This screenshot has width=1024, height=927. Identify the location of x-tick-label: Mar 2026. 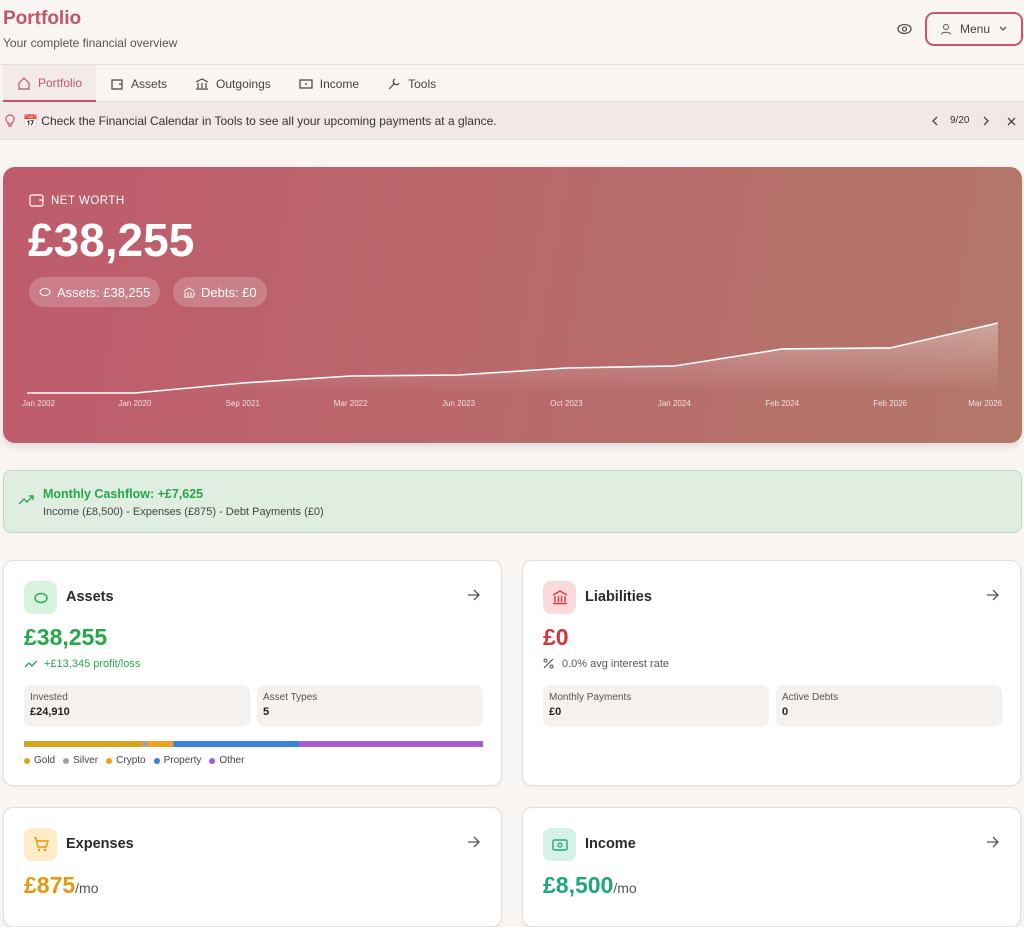
(985, 403).